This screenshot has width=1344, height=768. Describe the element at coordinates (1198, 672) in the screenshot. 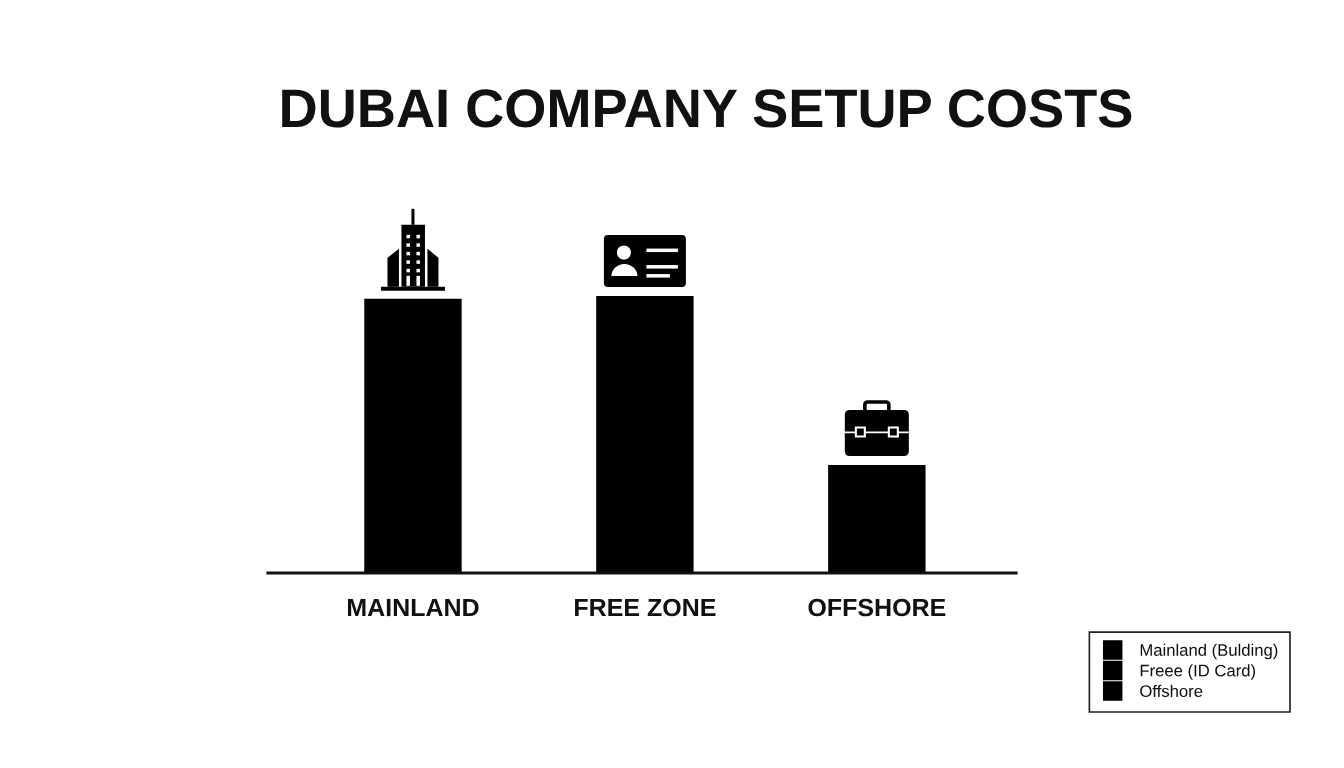

I see `legend-label: Freee (ID Card)` at that location.